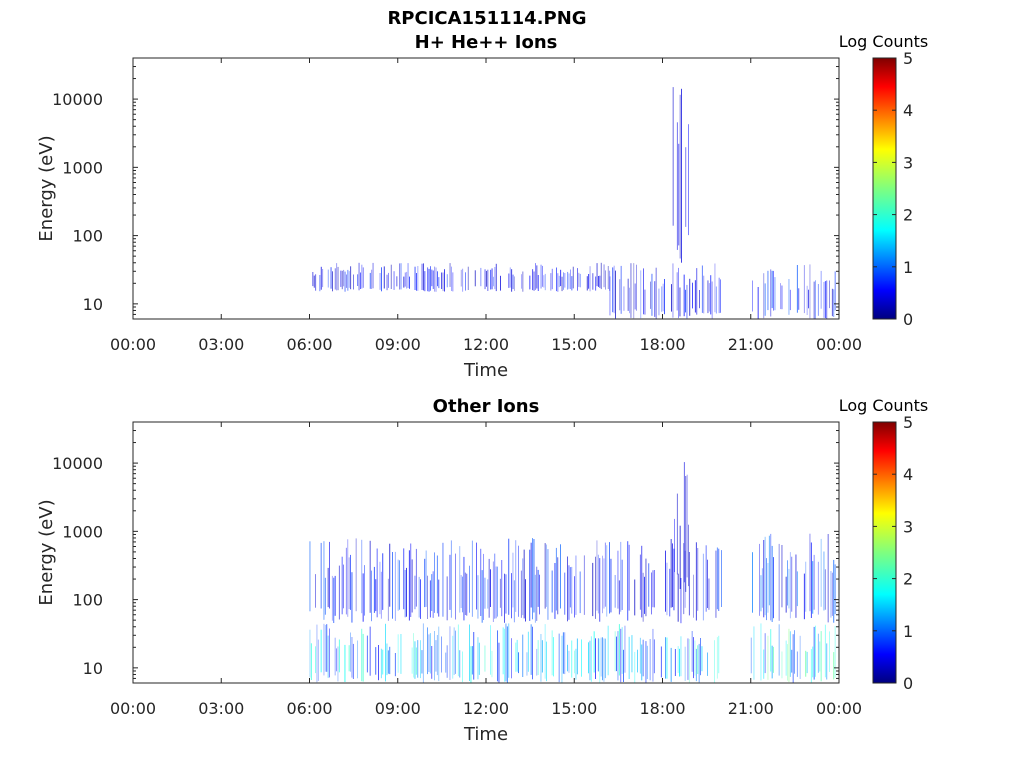 The width and height of the screenshot is (1024, 768). I want to click on y-tick-label: 10000, so click(77, 463).